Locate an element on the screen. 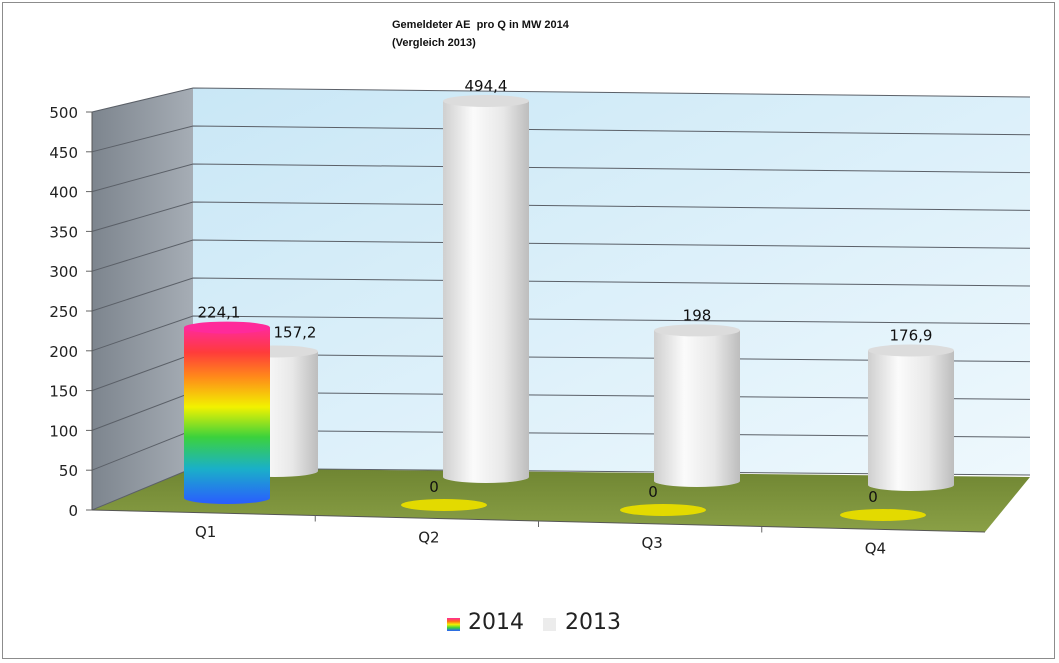 This screenshot has width=1059, height=663. y-tick-label: 0 is located at coordinates (73, 511).